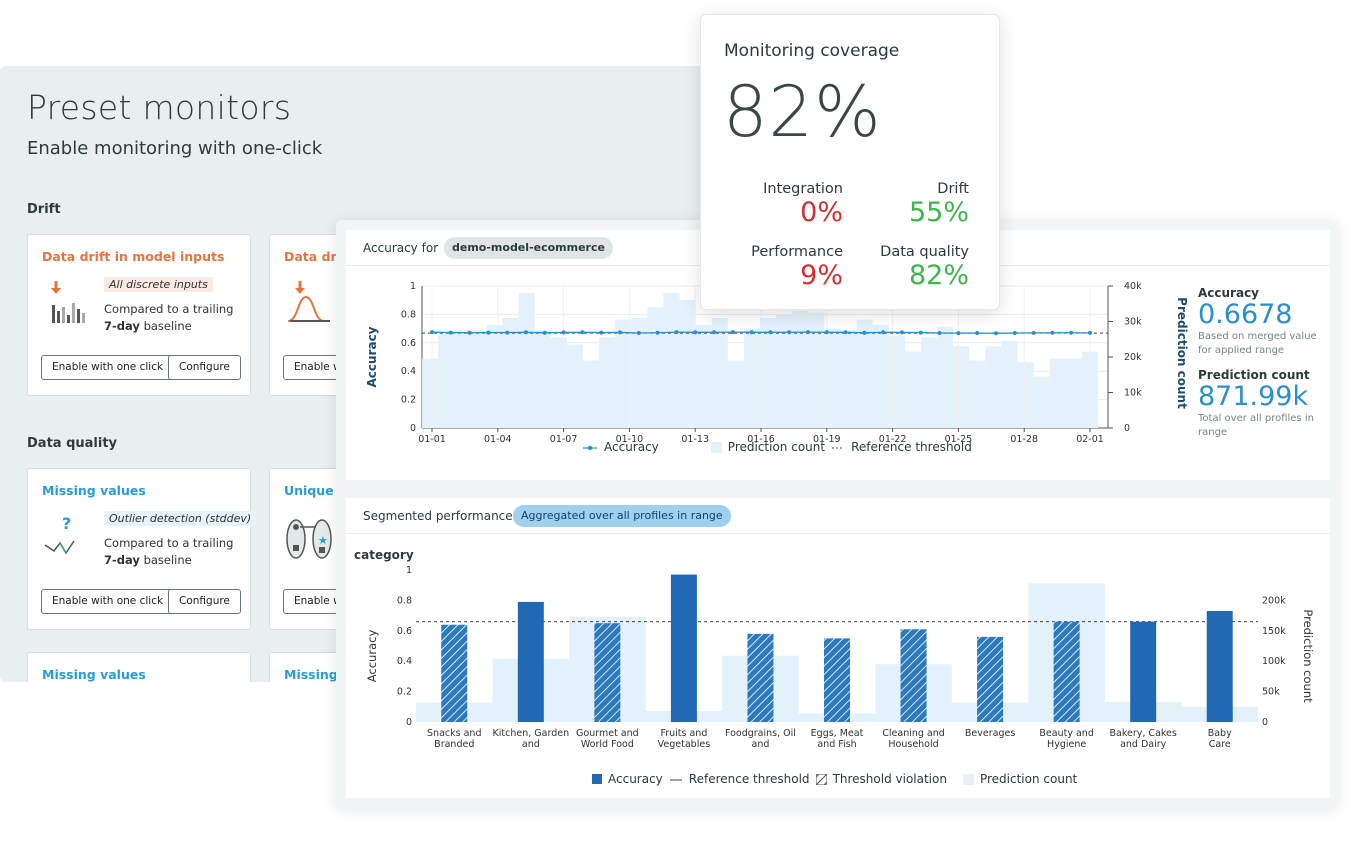 This screenshot has height=848, width=1368. What do you see at coordinates (760, 733) in the screenshot?
I see `category-label: Foodgrains, Oil` at bounding box center [760, 733].